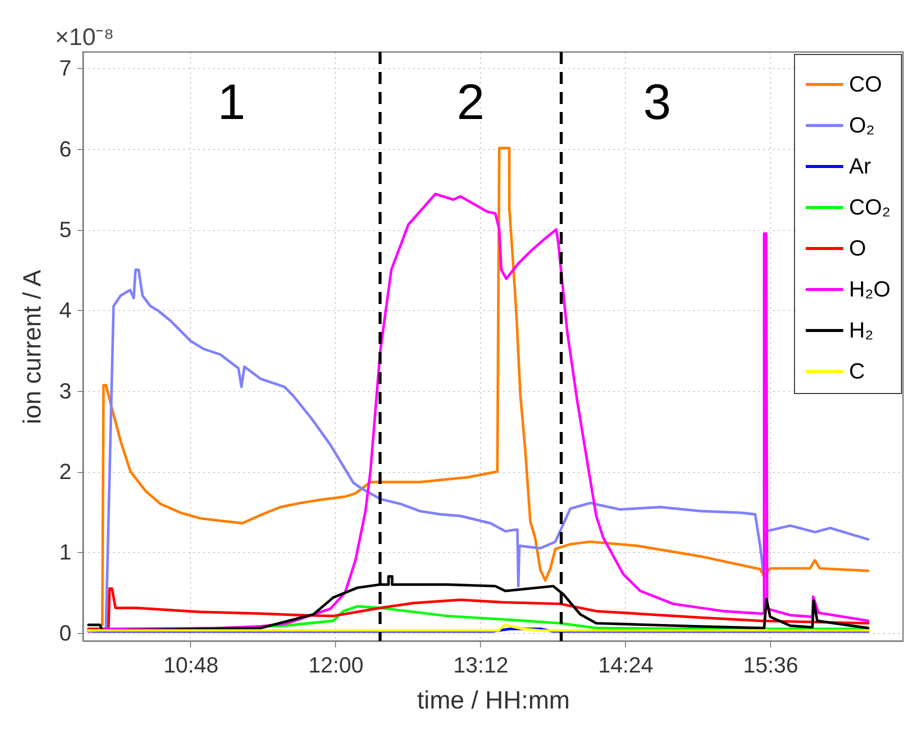 This screenshot has width=908, height=742. What do you see at coordinates (65, 391) in the screenshot?
I see `y-tick-label: 3` at bounding box center [65, 391].